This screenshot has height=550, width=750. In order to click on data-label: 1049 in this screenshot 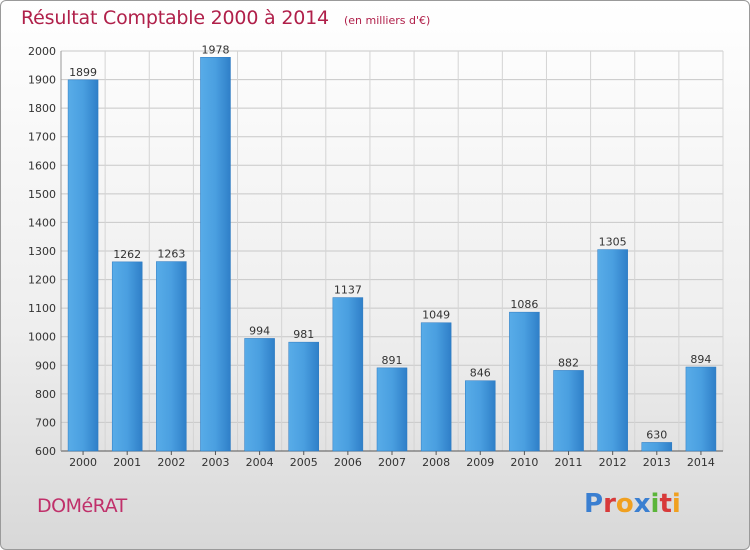, I will do `click(436, 315)`.